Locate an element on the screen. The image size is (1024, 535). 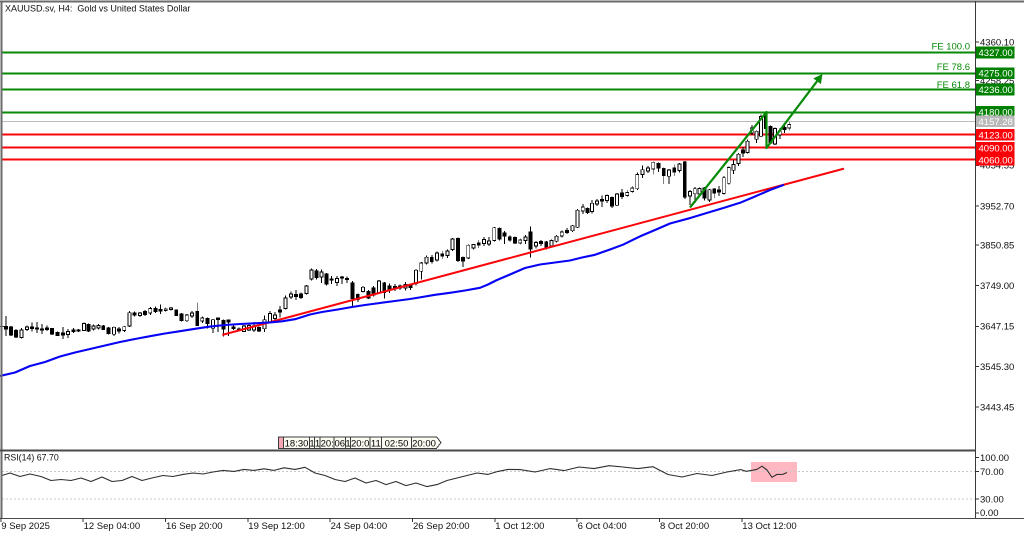
svg-text: 4060.00 is located at coordinates (996, 160).